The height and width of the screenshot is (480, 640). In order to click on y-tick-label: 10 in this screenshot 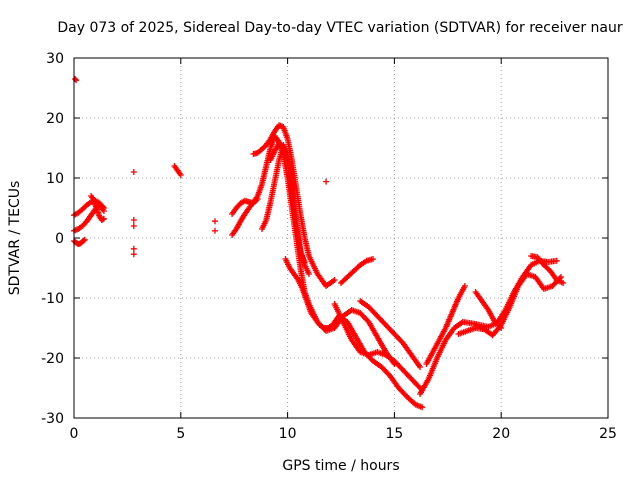, I will do `click(55, 179)`.